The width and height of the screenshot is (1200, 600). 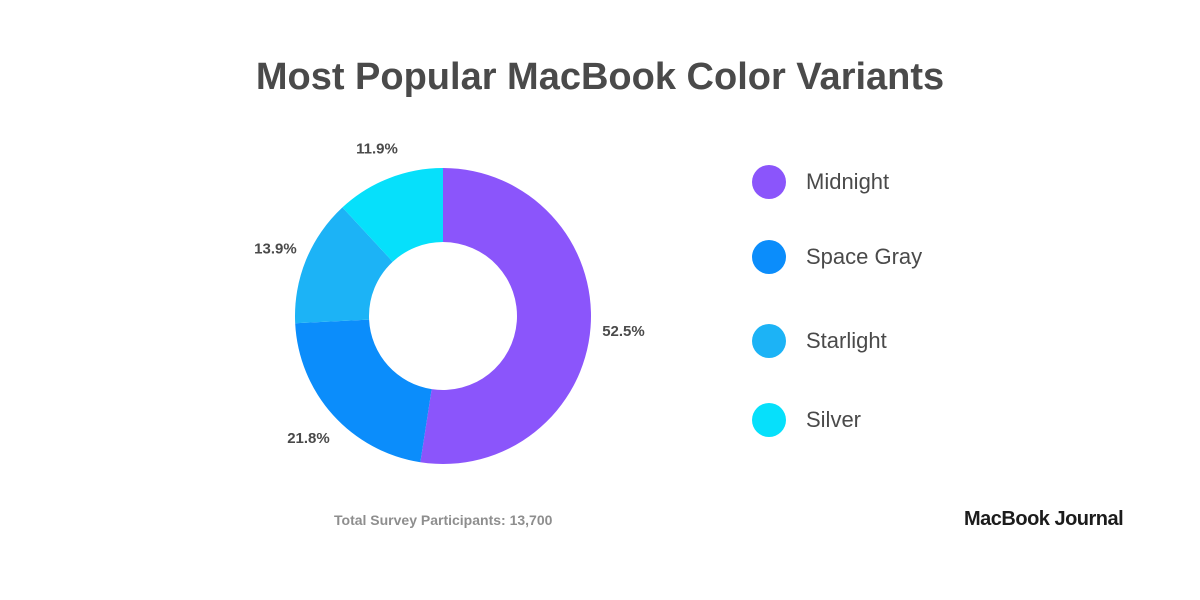 I want to click on legend-label: Starlight, so click(x=846, y=340).